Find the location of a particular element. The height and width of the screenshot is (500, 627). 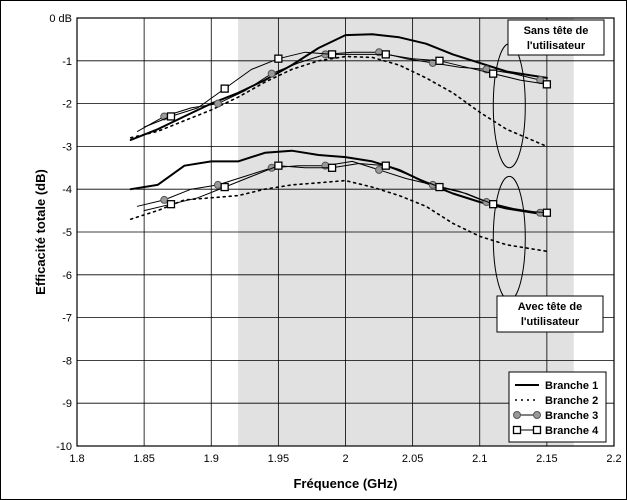

legend-box is located at coordinates (557, 407).